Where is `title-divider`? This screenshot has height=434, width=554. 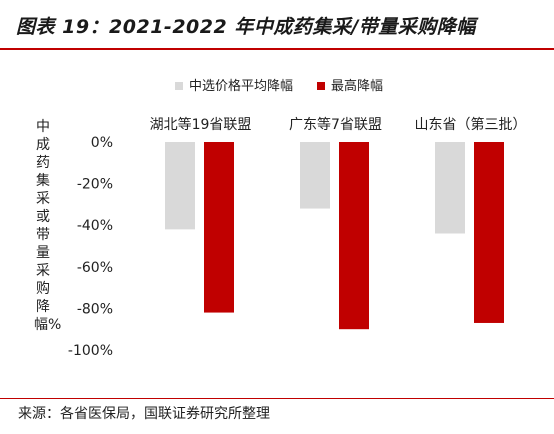 title-divider is located at coordinates (277, 49).